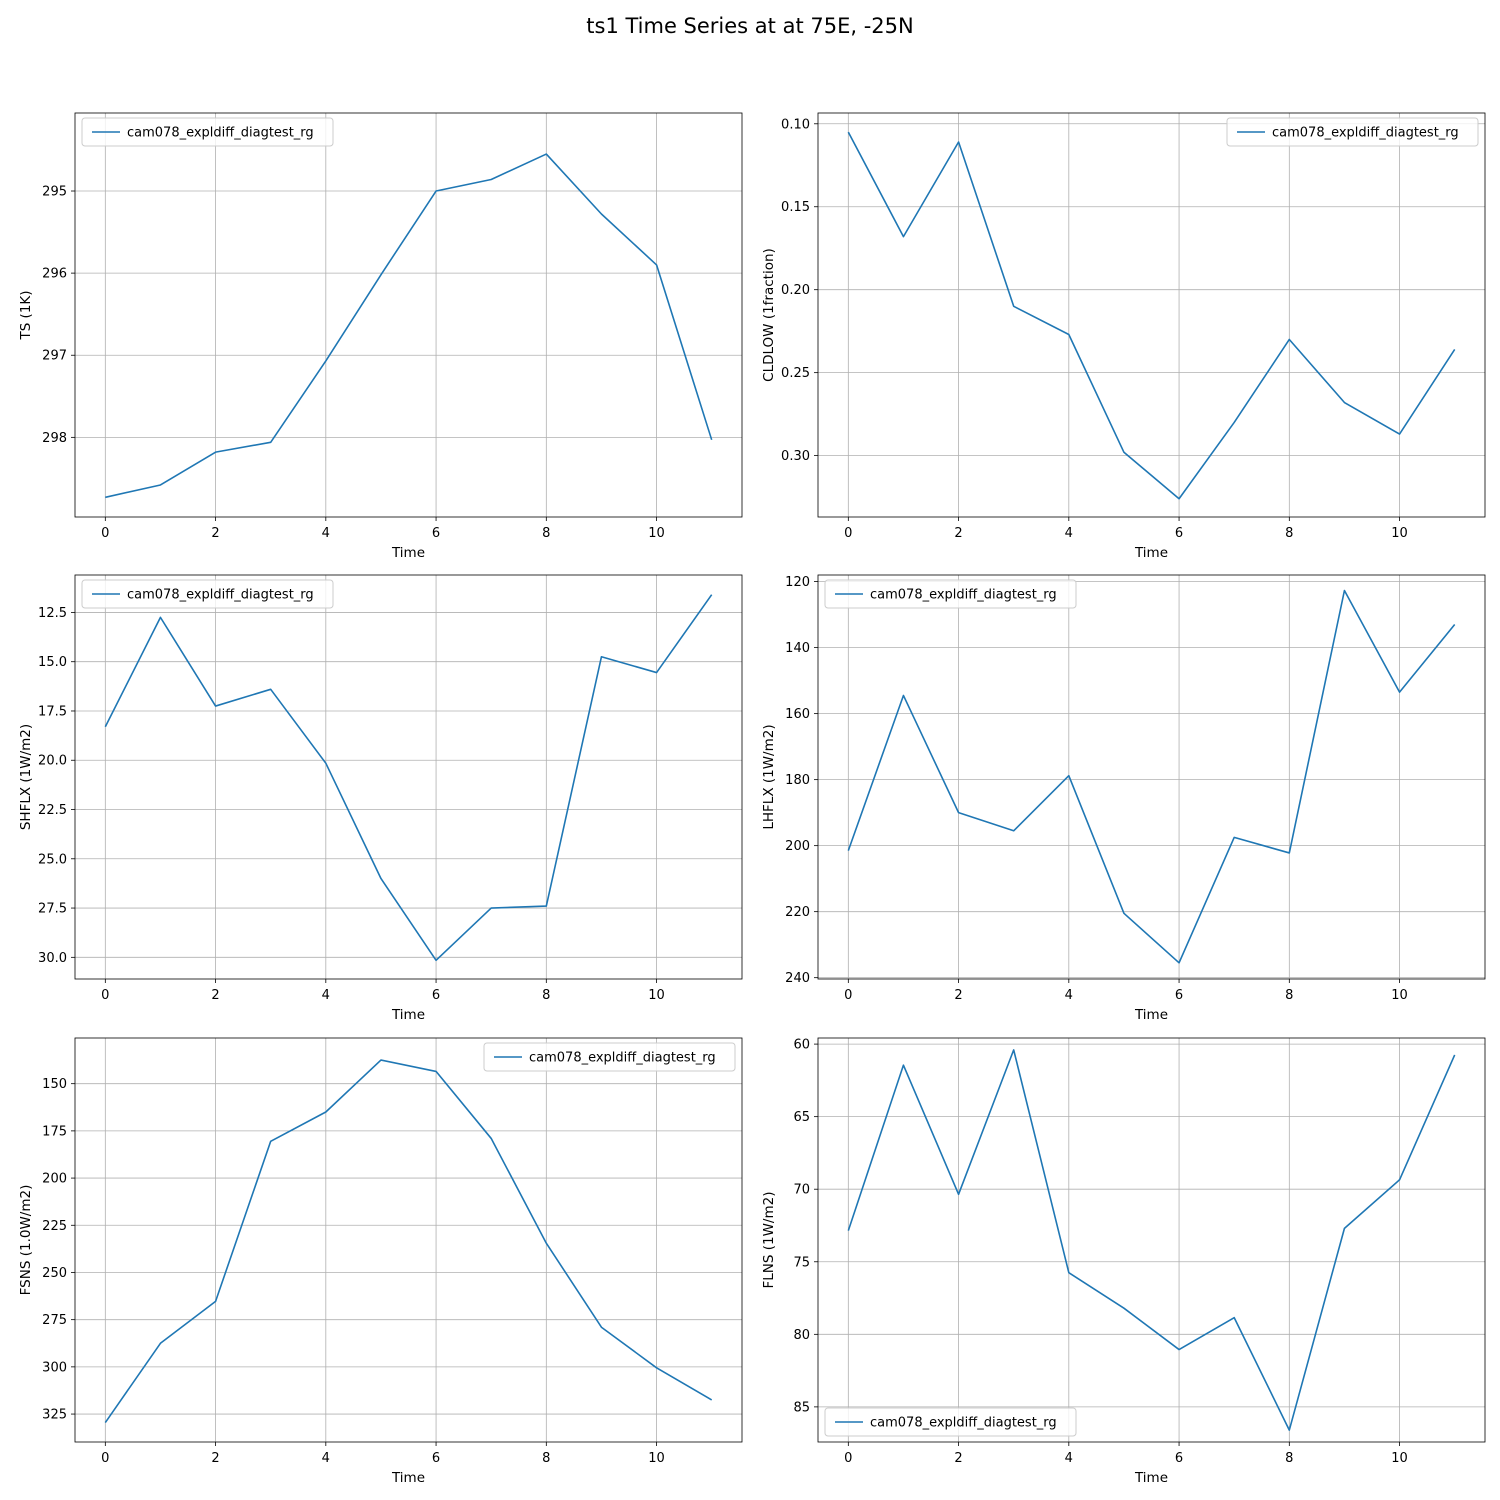 The image size is (1500, 1500). Describe the element at coordinates (795, 290) in the screenshot. I see `y-tick-label: 0.20` at that location.